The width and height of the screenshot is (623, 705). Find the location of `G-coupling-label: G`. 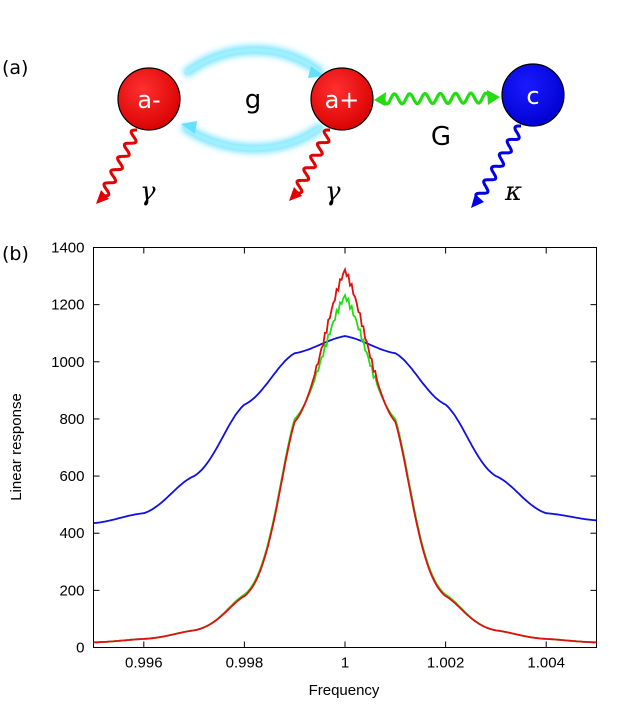

G-coupling-label: G is located at coordinates (441, 137).